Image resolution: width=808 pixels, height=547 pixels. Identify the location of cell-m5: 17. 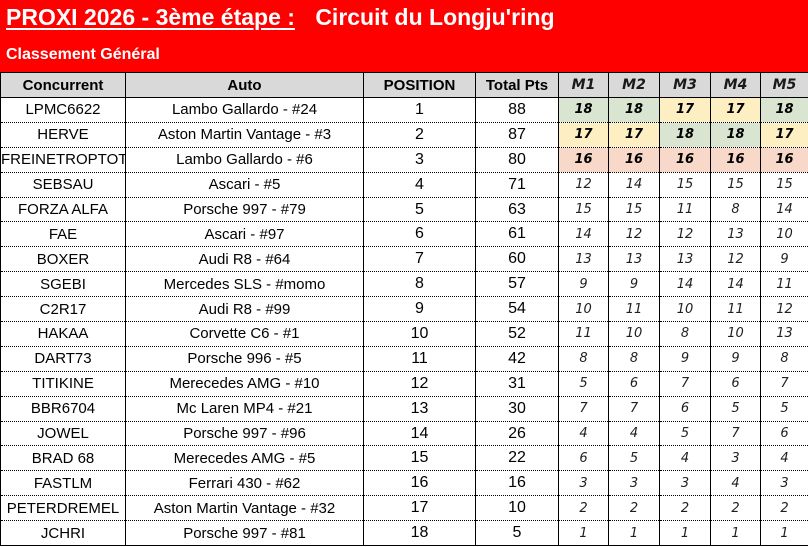
(784, 134).